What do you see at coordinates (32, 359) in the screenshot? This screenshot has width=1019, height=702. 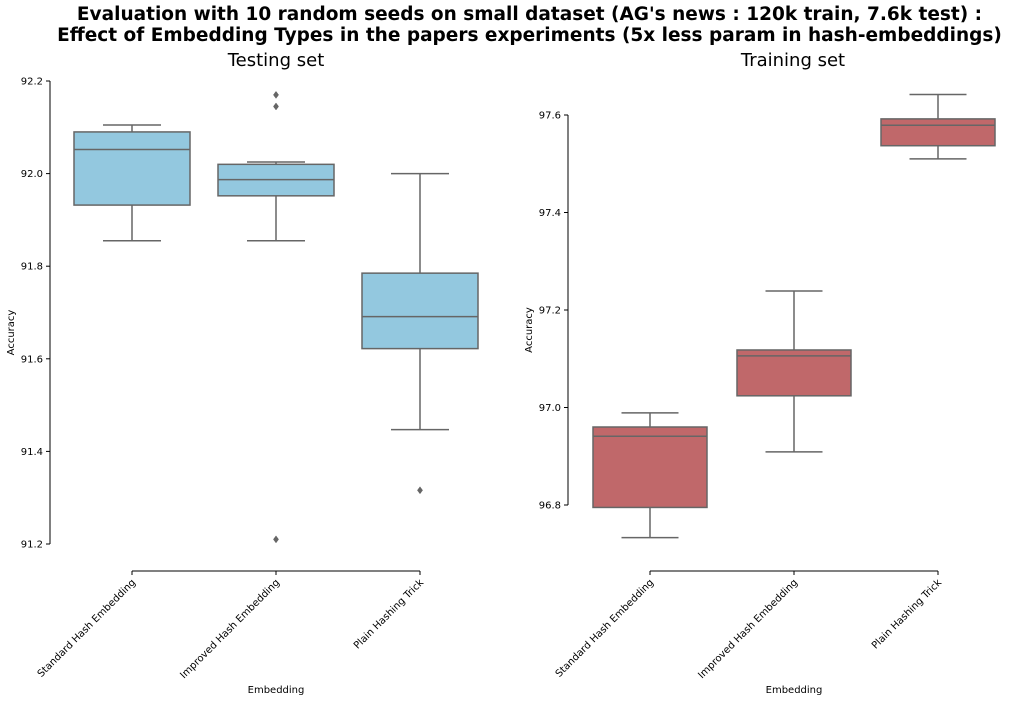 I see `y-tick-label: 91.6` at bounding box center [32, 359].